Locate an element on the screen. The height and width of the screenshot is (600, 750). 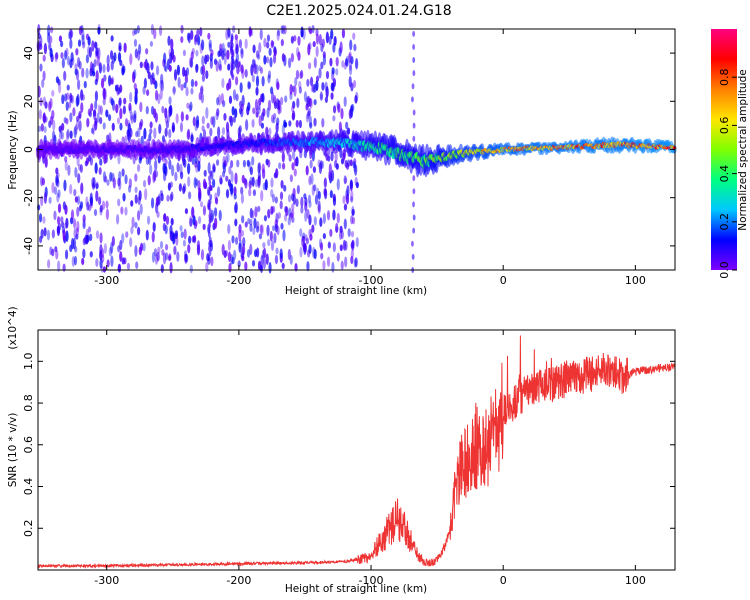
y-tick-label: -20 is located at coordinates (28, 198).